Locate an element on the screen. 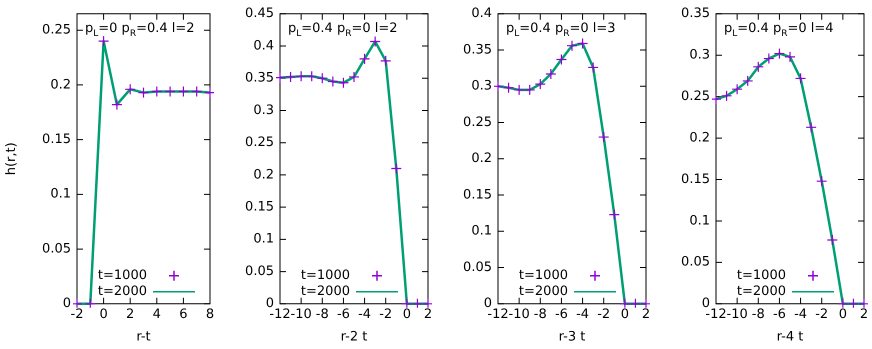 The width and height of the screenshot is (872, 349). x-axis-title: r-3 t is located at coordinates (572, 337).